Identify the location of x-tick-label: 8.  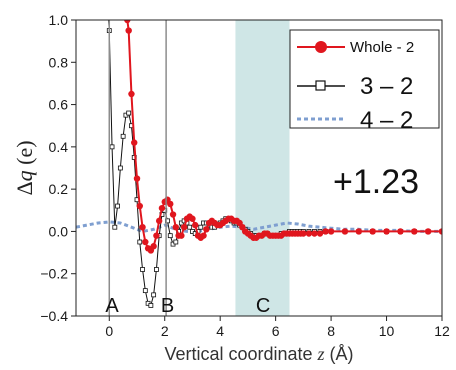
(331, 331).